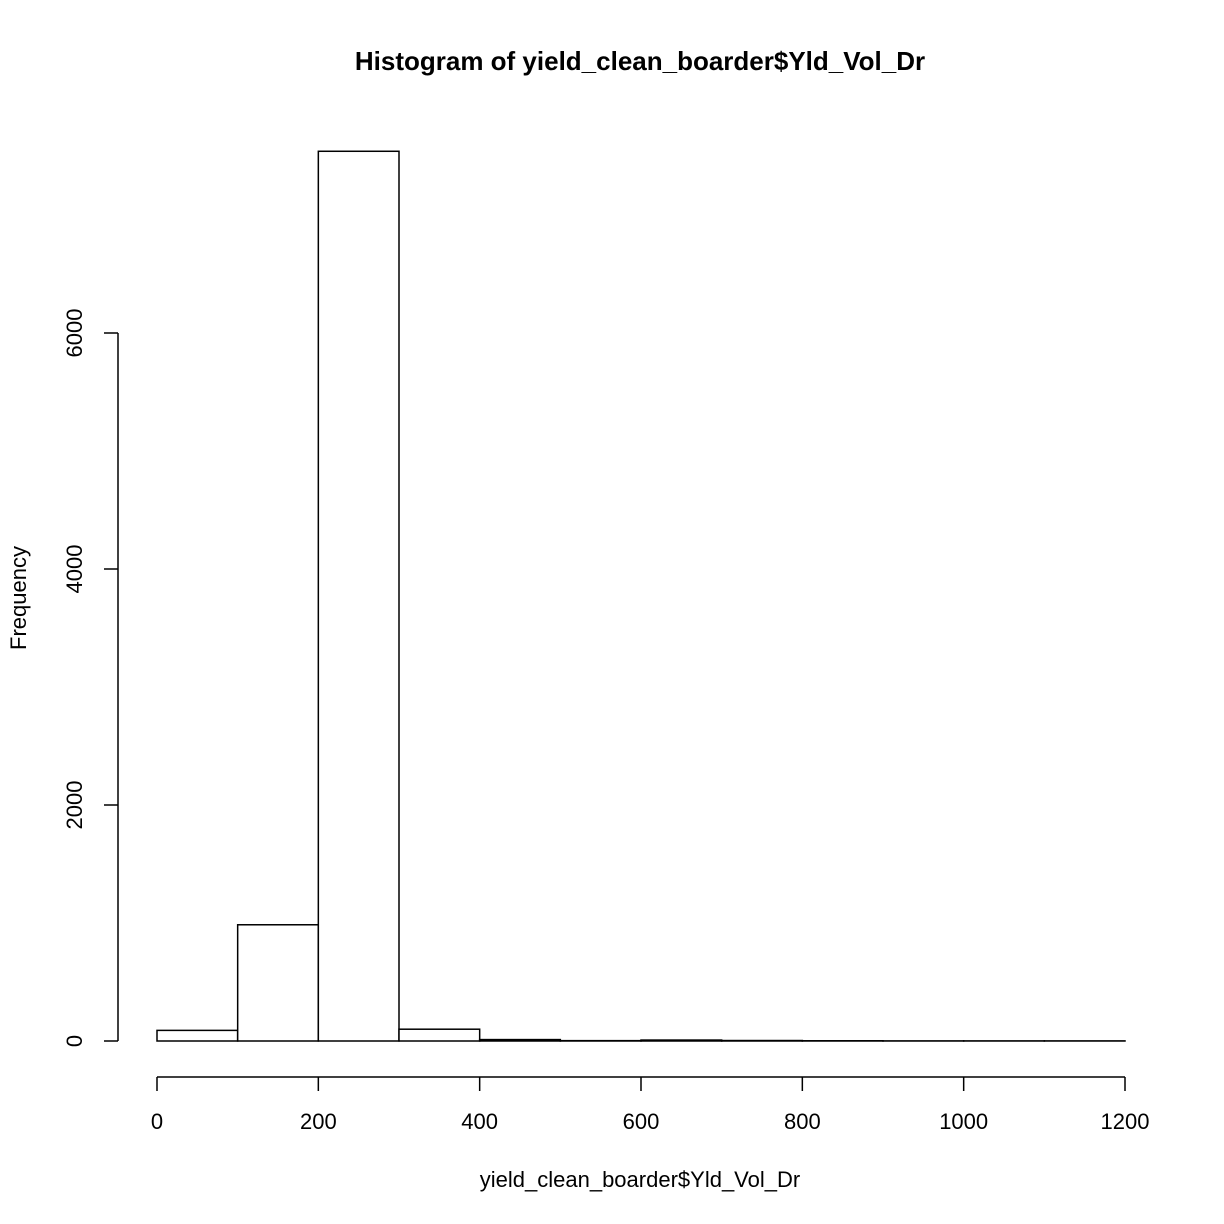 The image size is (1224, 1224). What do you see at coordinates (318, 1121) in the screenshot?
I see `x-tick-label-1: 200` at bounding box center [318, 1121].